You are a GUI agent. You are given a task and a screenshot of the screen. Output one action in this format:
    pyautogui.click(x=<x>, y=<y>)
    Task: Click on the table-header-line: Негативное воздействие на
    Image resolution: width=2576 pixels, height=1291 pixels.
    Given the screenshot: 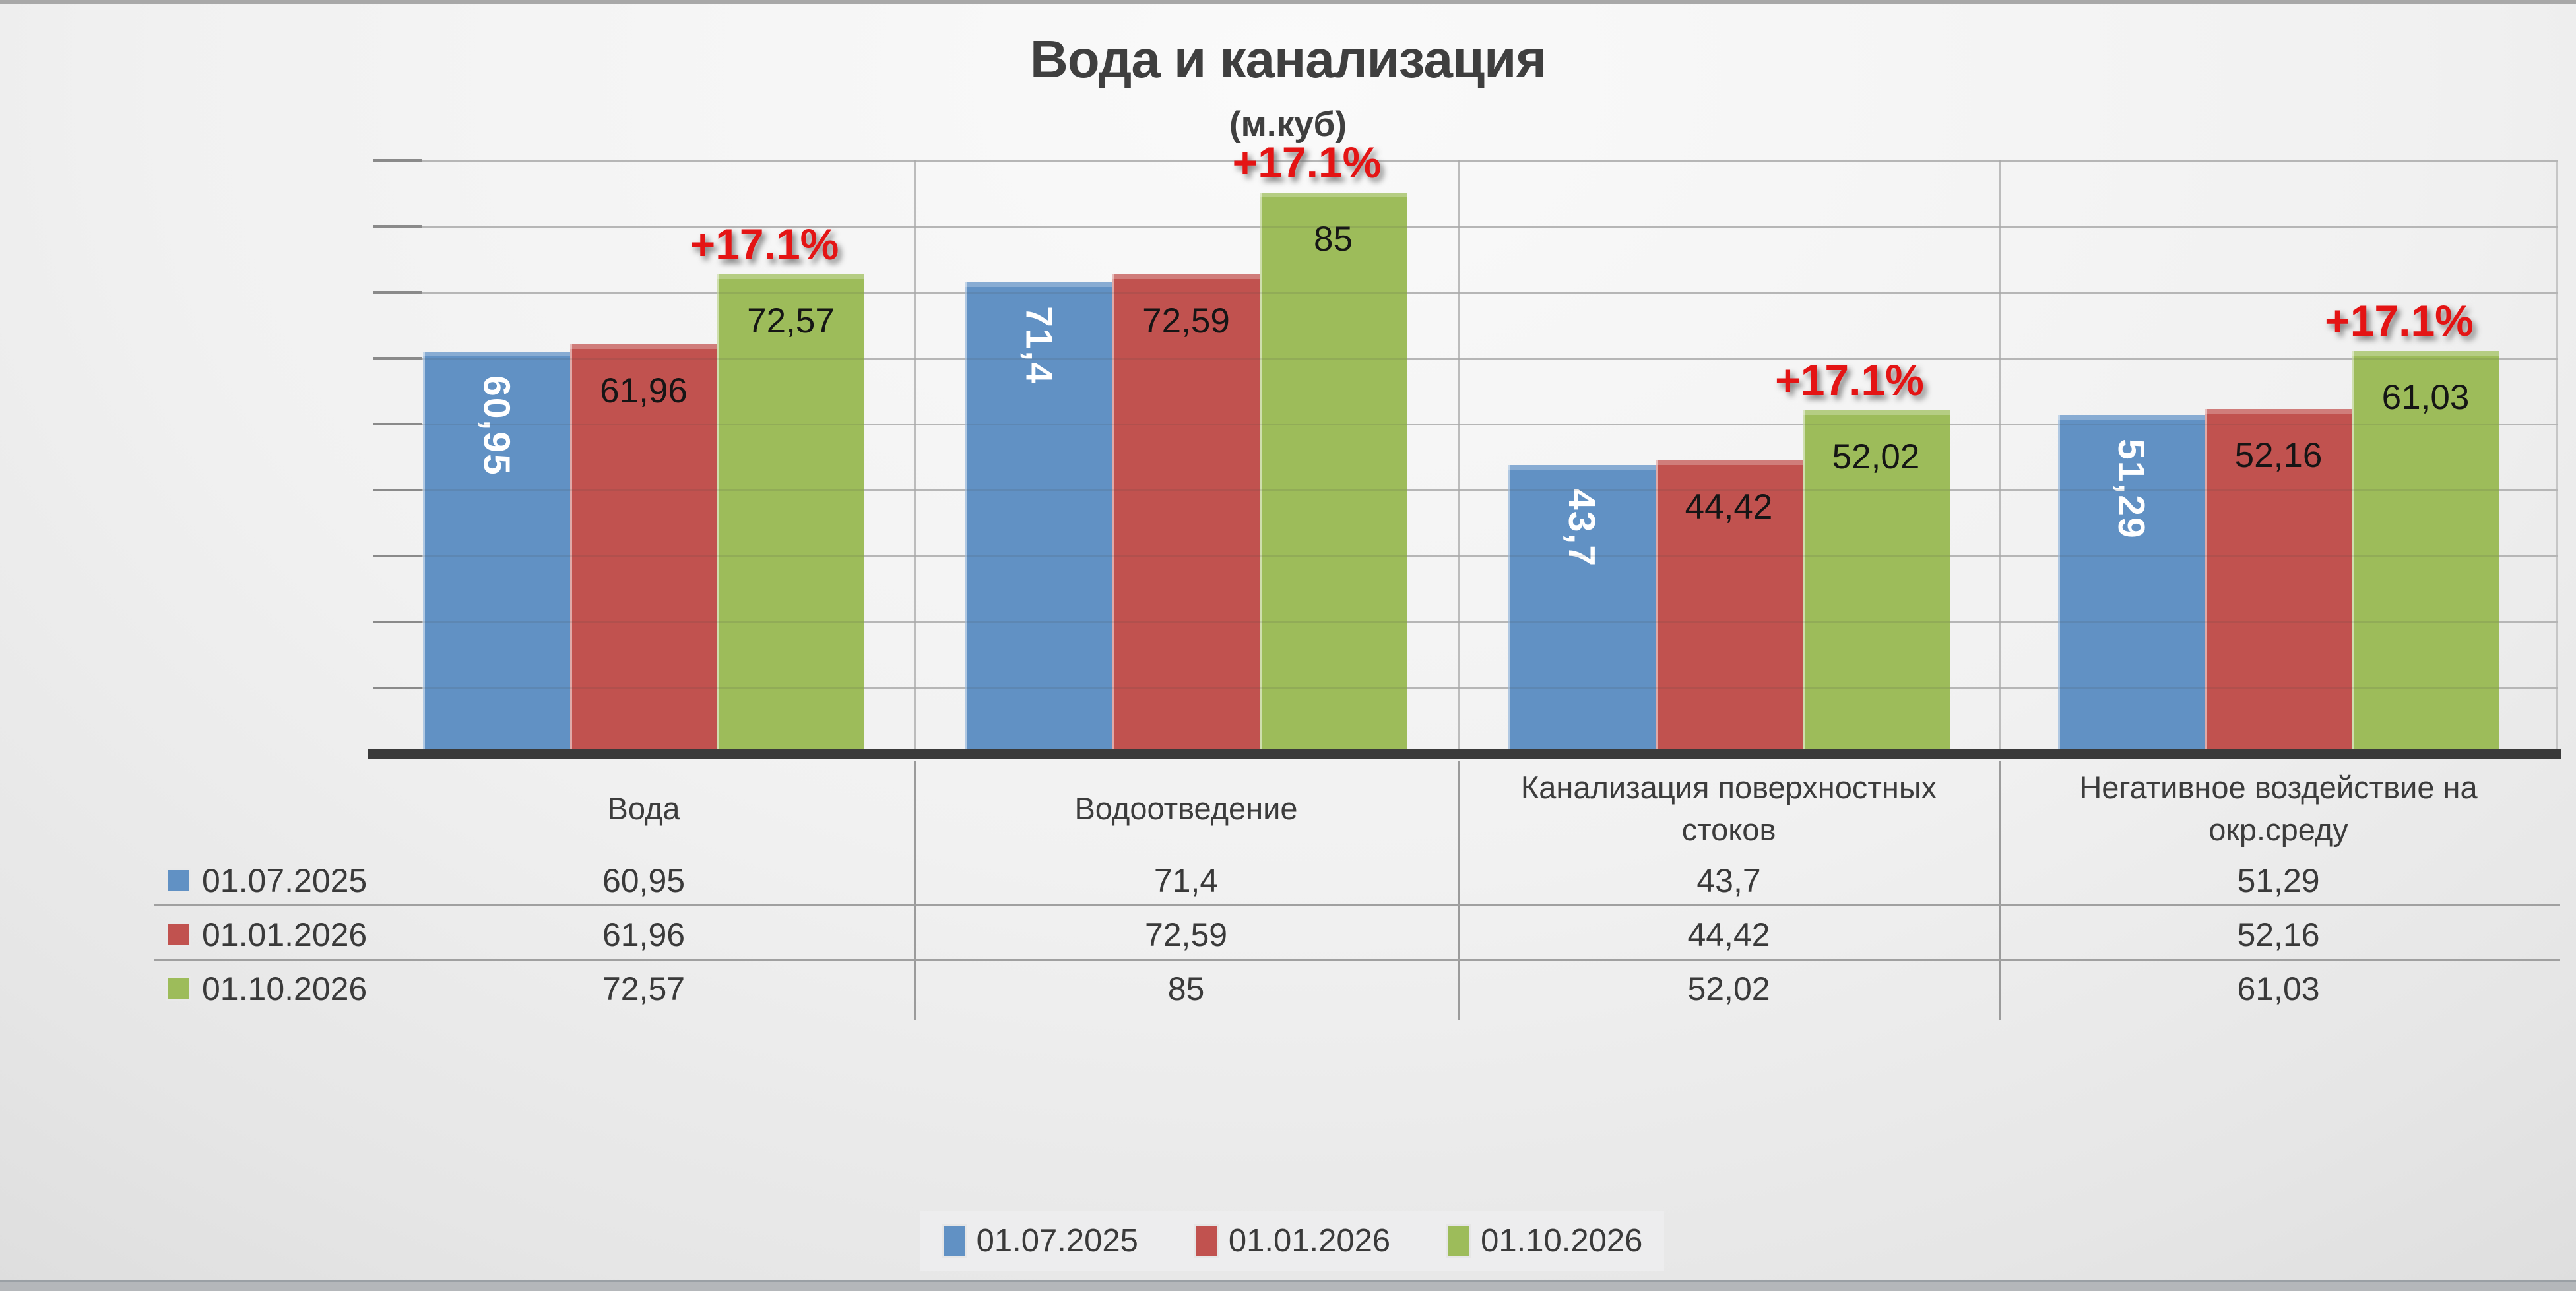 What is the action you would take?
    pyautogui.click(x=2278, y=787)
    